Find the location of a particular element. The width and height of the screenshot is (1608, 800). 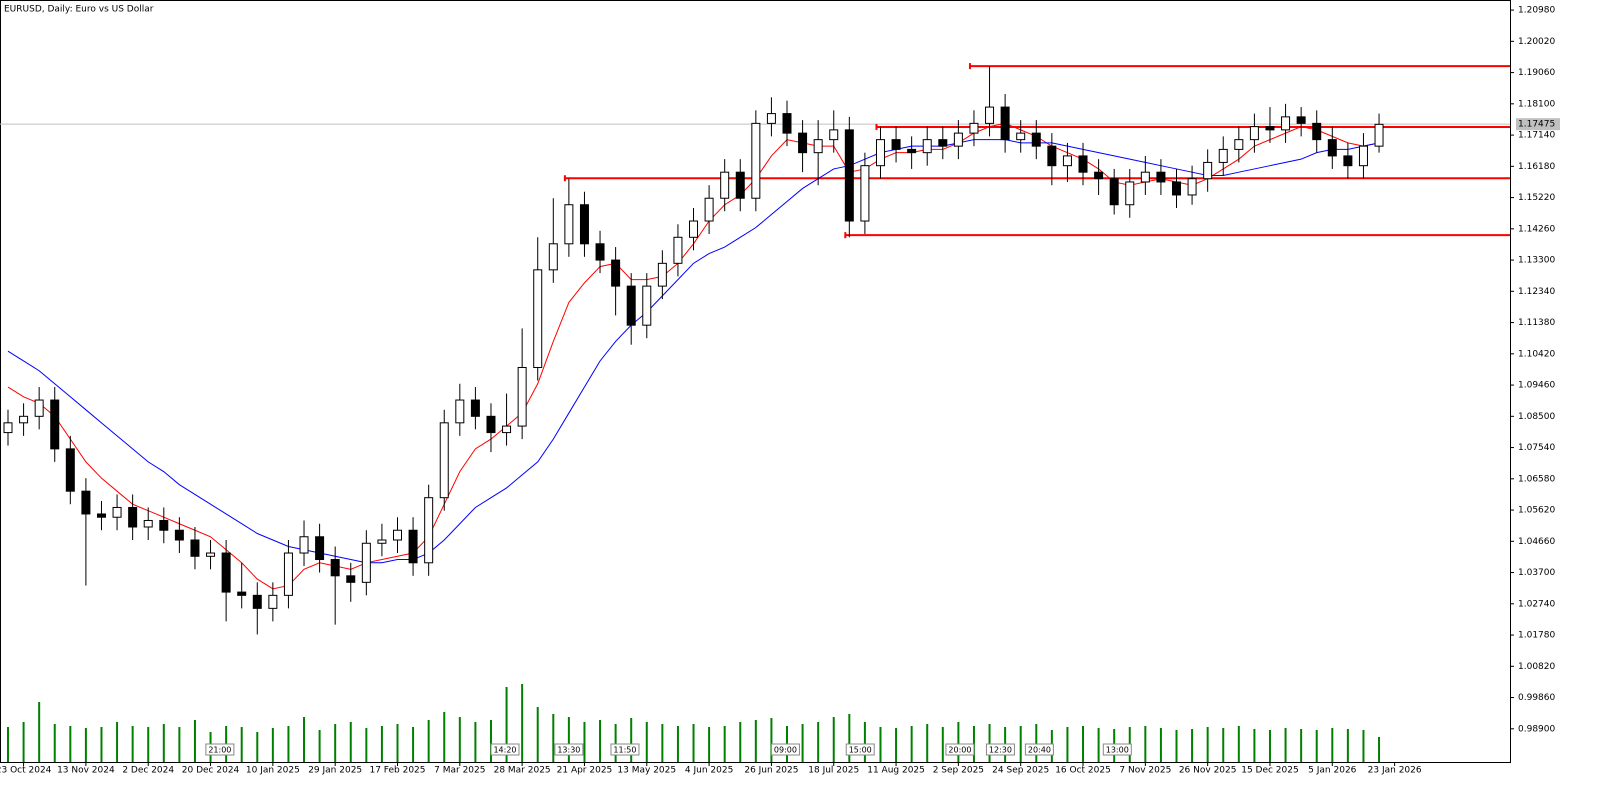

y-tick-label: 1.03700 is located at coordinates (1536, 573).